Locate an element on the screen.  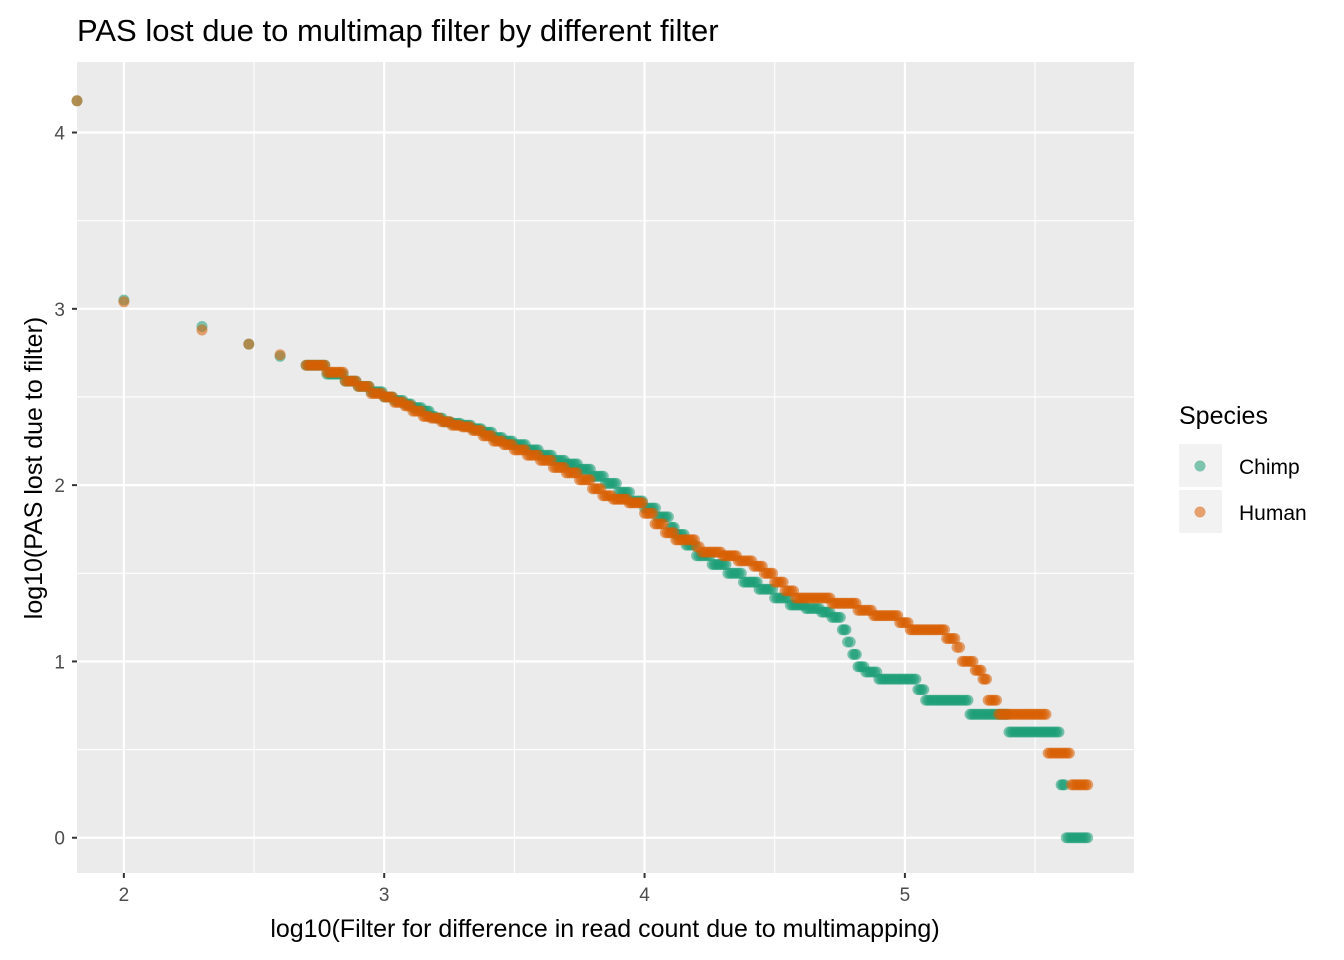
legend-title: Species is located at coordinates (1223, 416).